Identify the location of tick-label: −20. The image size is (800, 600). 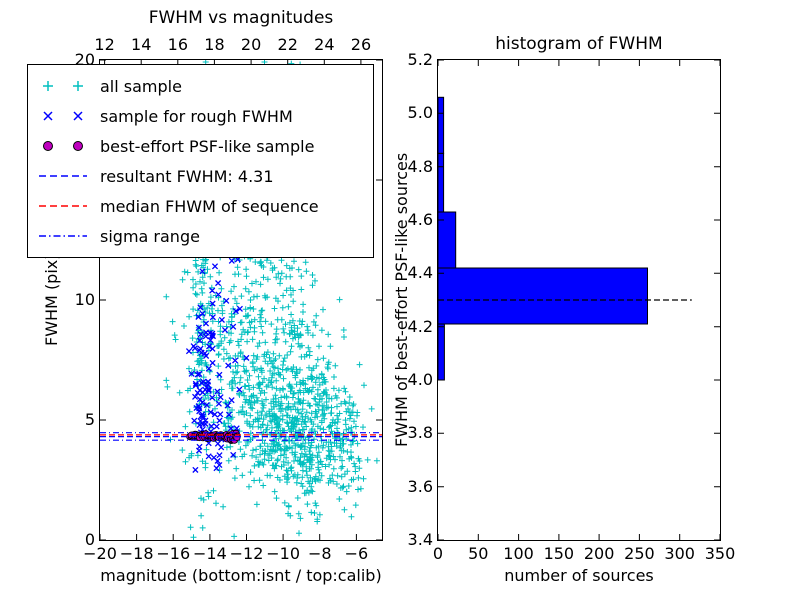
(100, 553).